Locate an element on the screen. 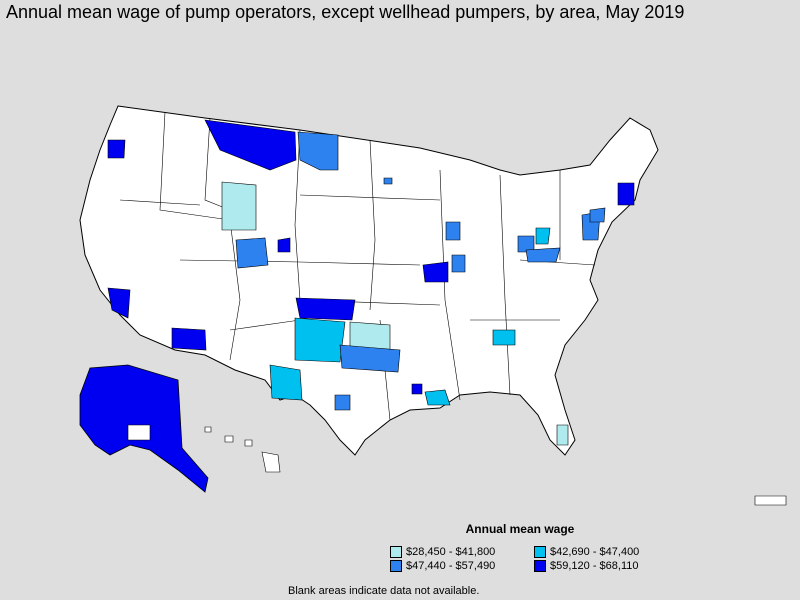  area-new-york is located at coordinates (597, 215).